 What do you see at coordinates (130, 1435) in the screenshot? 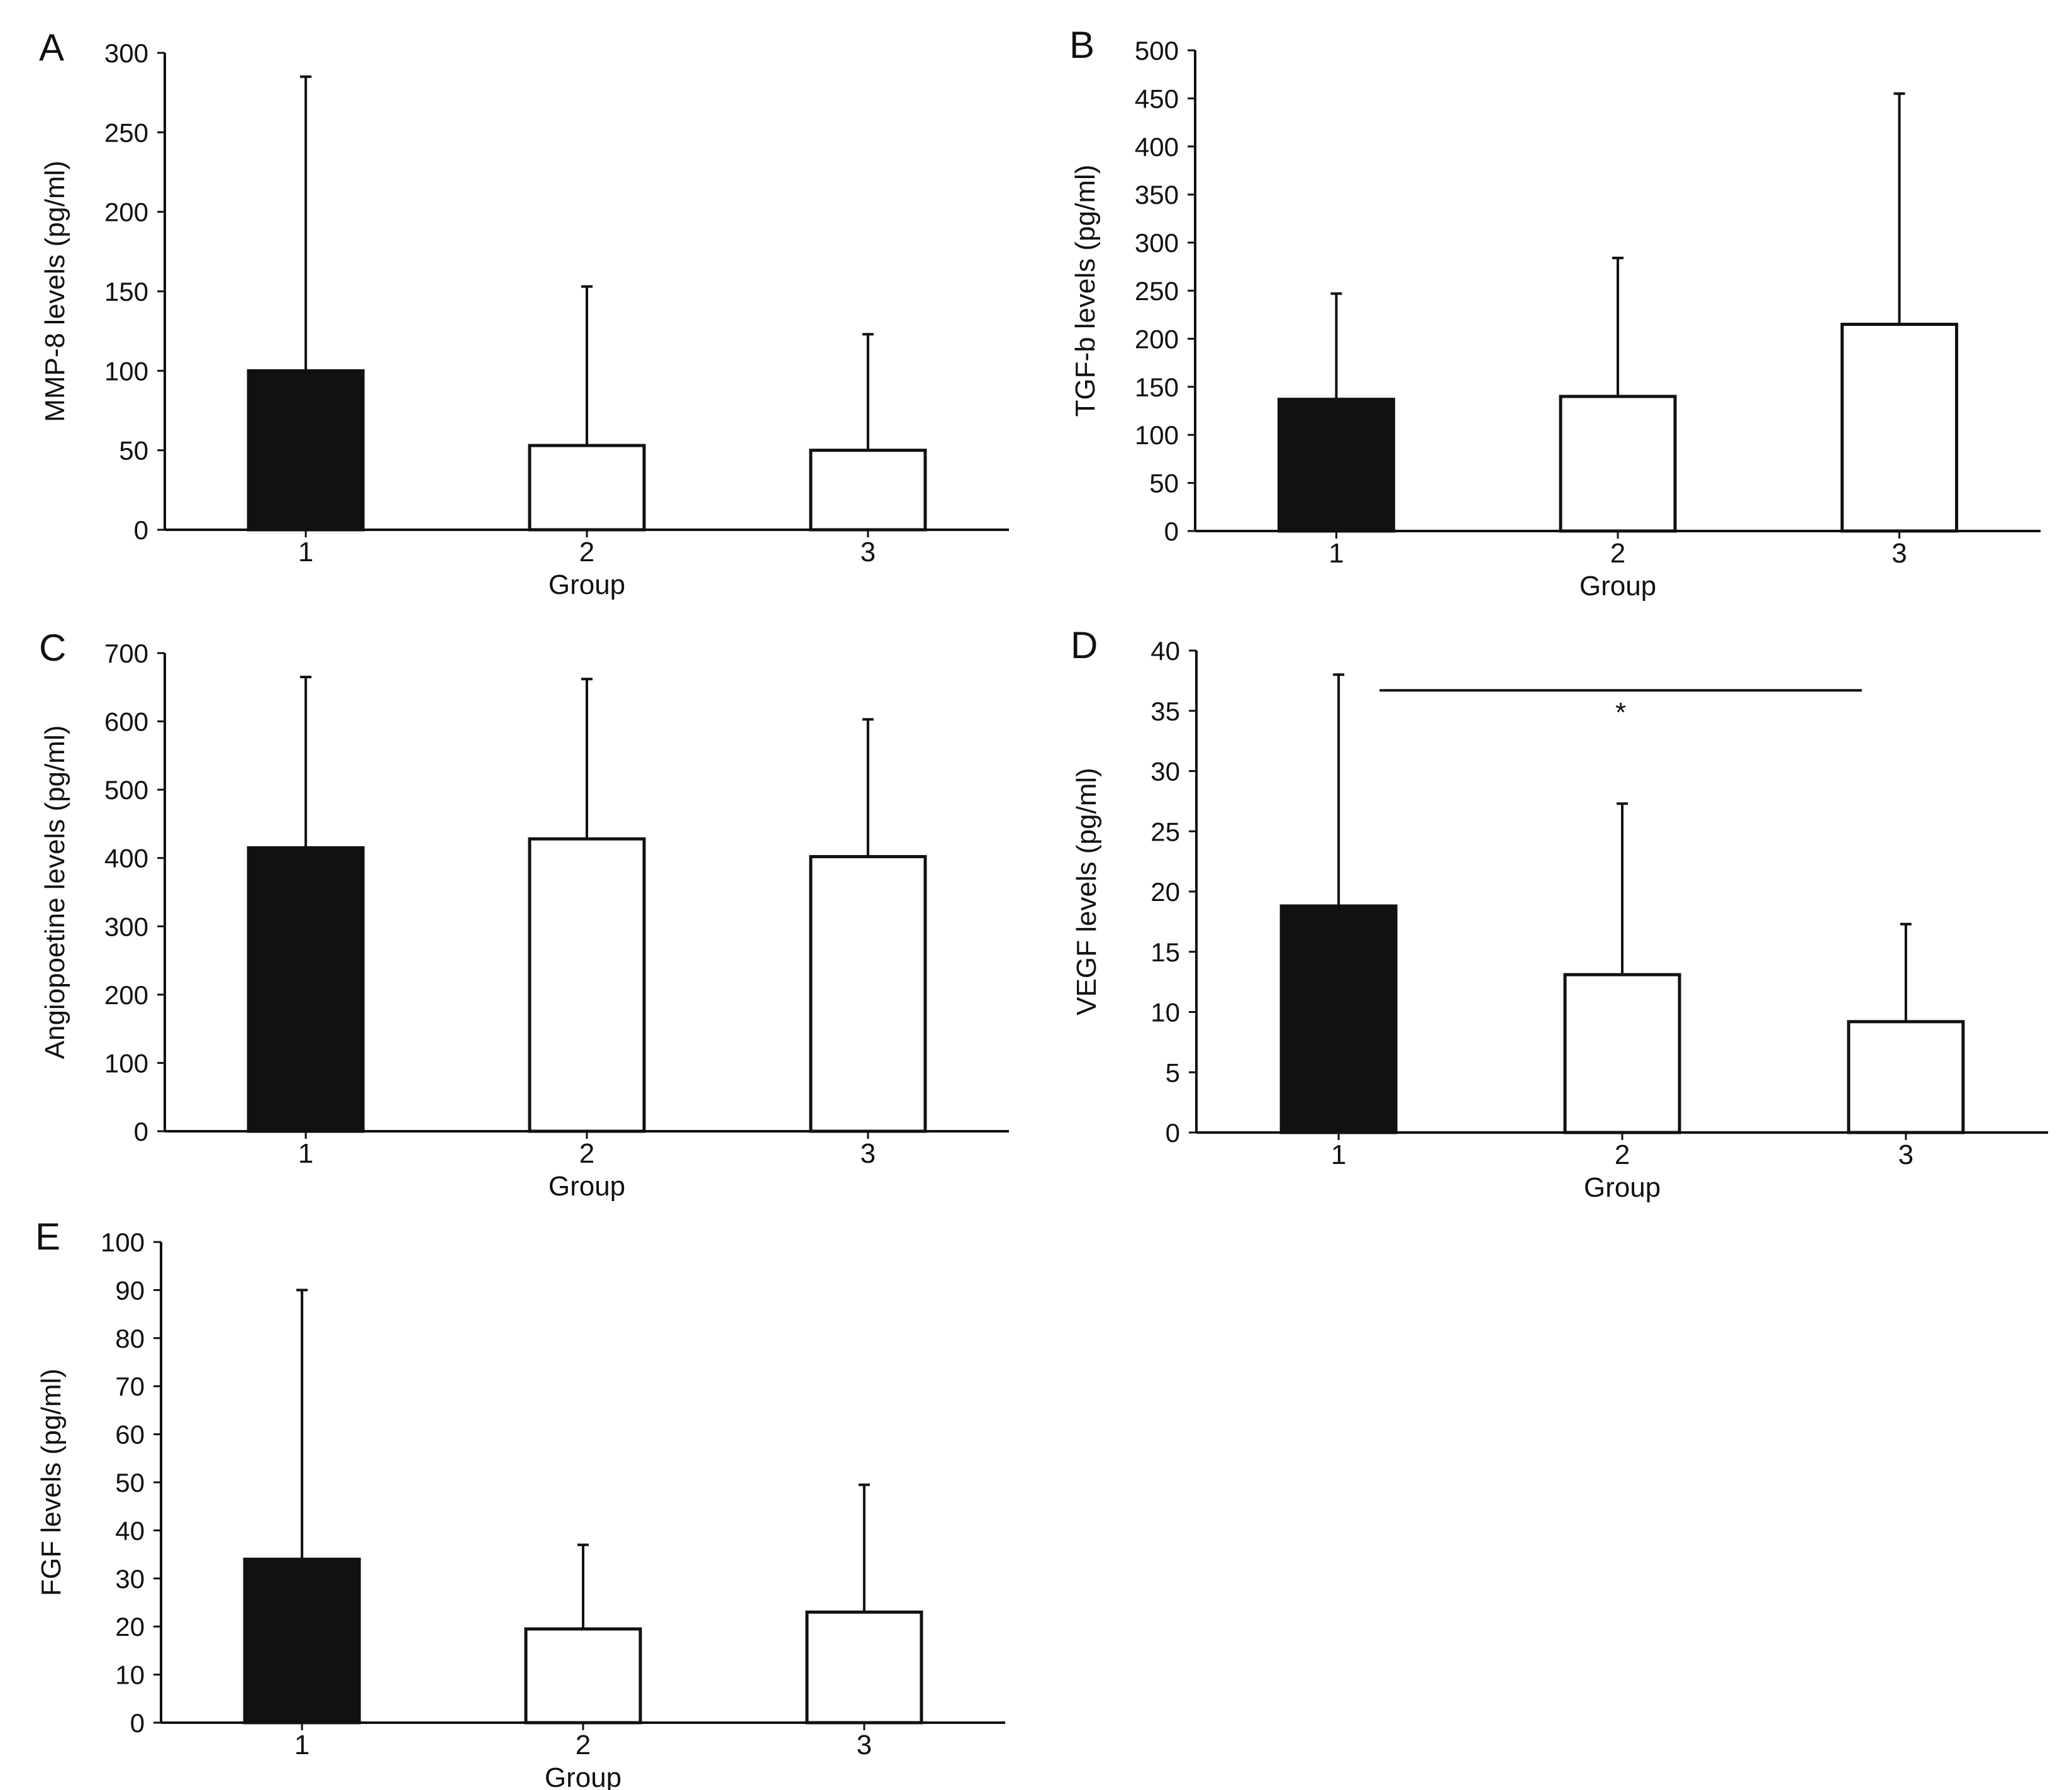
I see `y-tick-label: 60` at bounding box center [130, 1435].